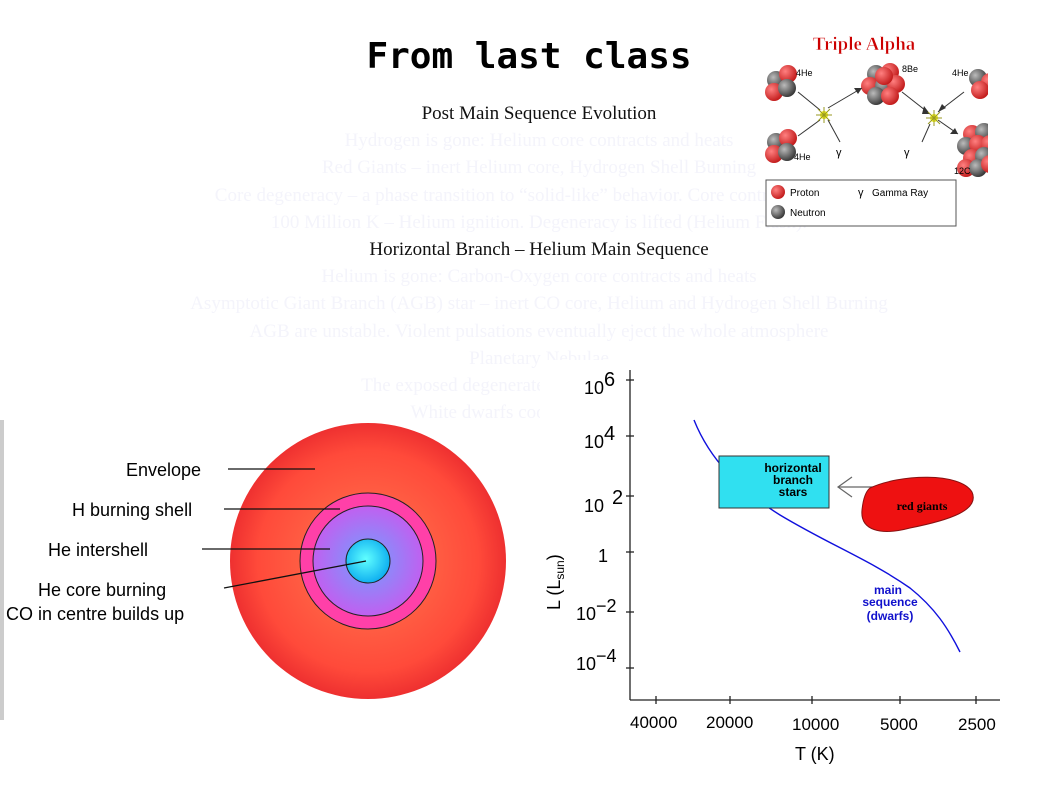  I want to click on hb-label-1: horizontal, so click(792, 468).